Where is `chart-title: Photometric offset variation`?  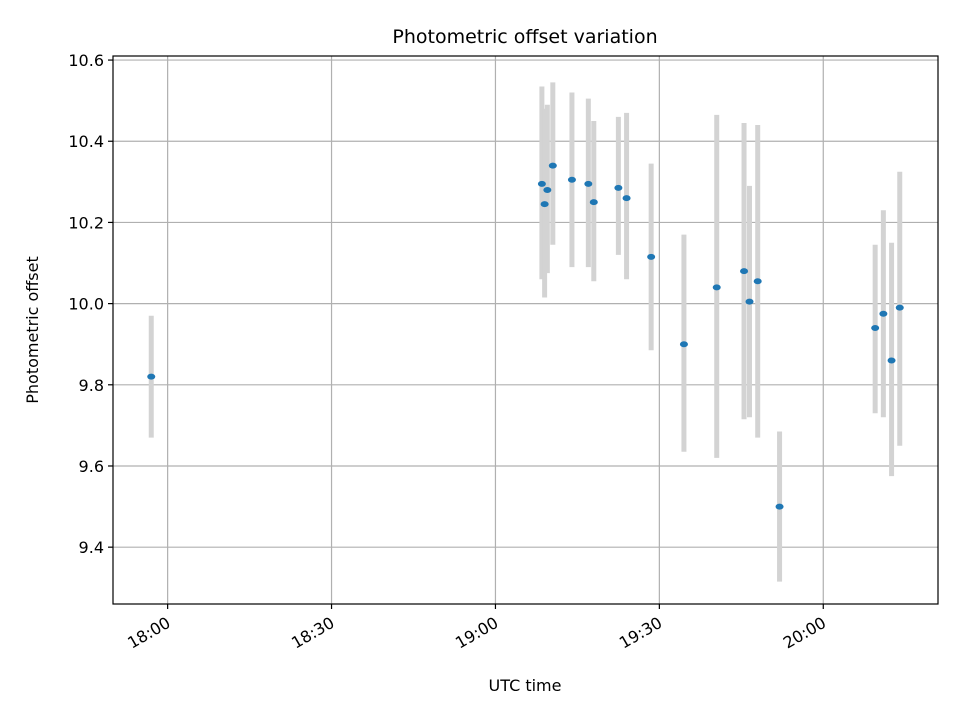
chart-title: Photometric offset variation is located at coordinates (524, 37).